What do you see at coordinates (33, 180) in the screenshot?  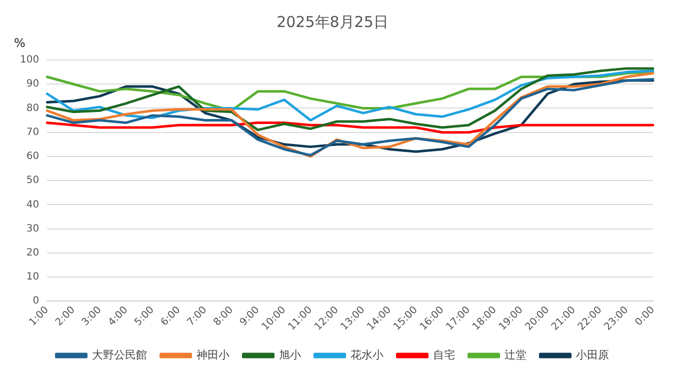 I see `y-tick-label: 50` at bounding box center [33, 180].